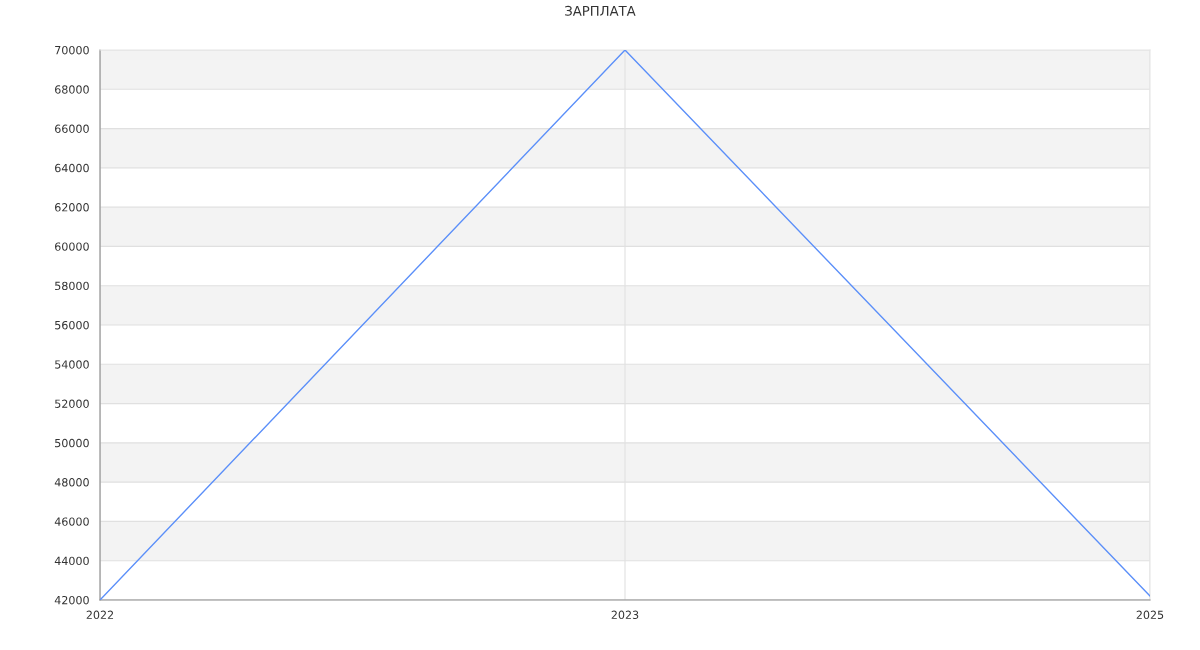  Describe the element at coordinates (72, 443) in the screenshot. I see `y-tick-label: 50000` at that location.